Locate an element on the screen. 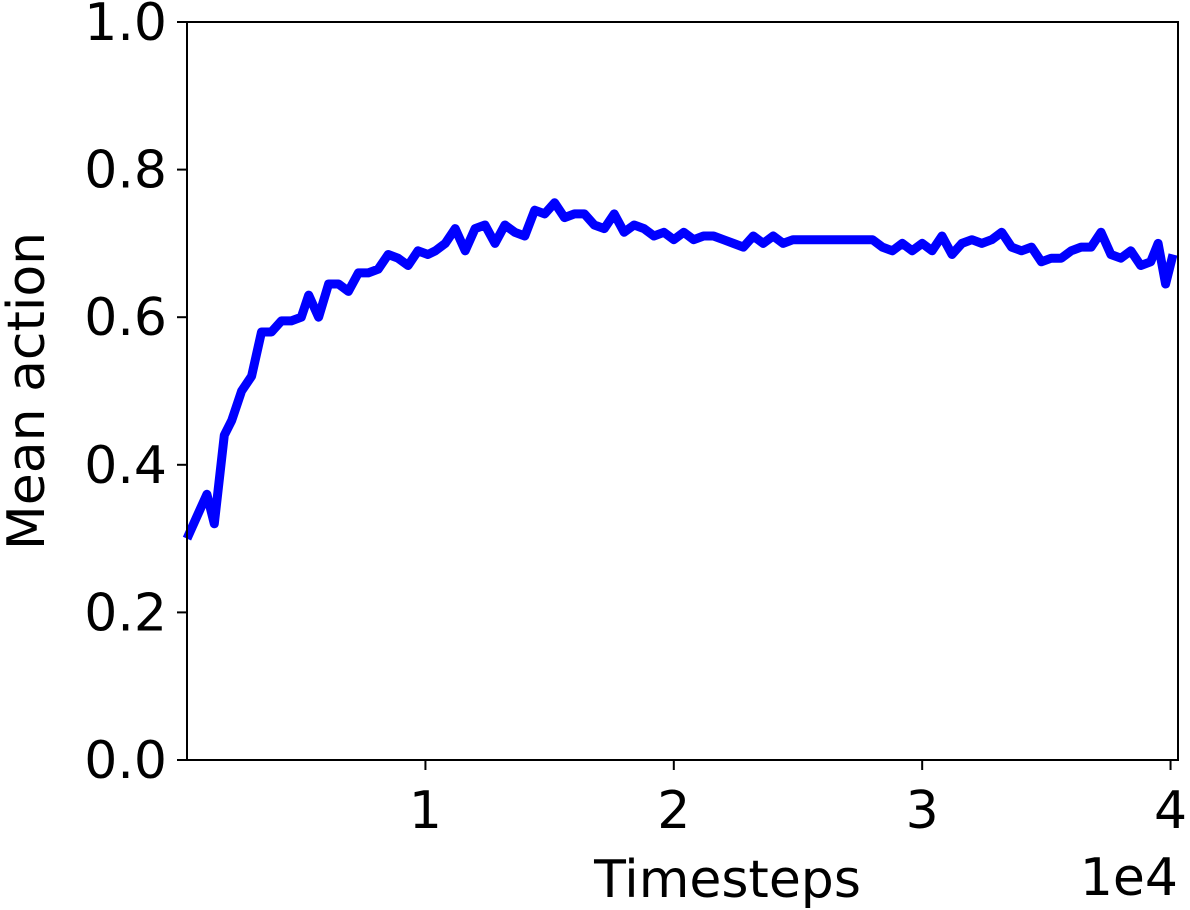 This screenshot has width=1190, height=910. x-axis-label: Timesteps is located at coordinates (727, 880).